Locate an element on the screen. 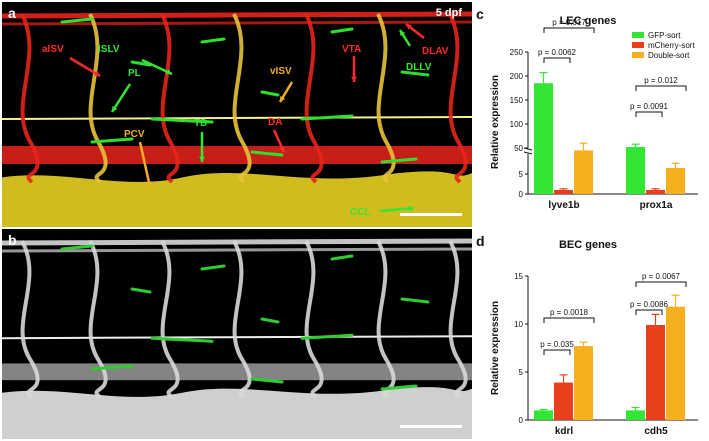  arrow-pl is located at coordinates (121, 98).